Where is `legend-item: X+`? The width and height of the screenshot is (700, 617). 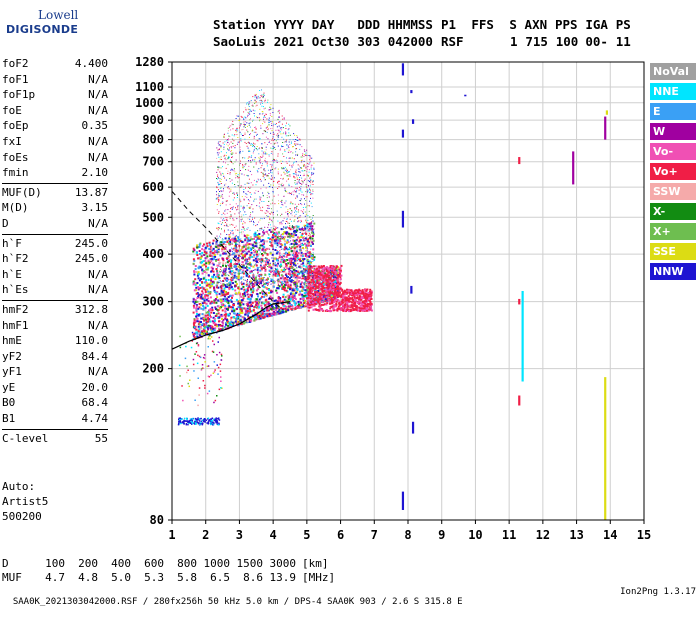 legend-item: X+ is located at coordinates (673, 231).